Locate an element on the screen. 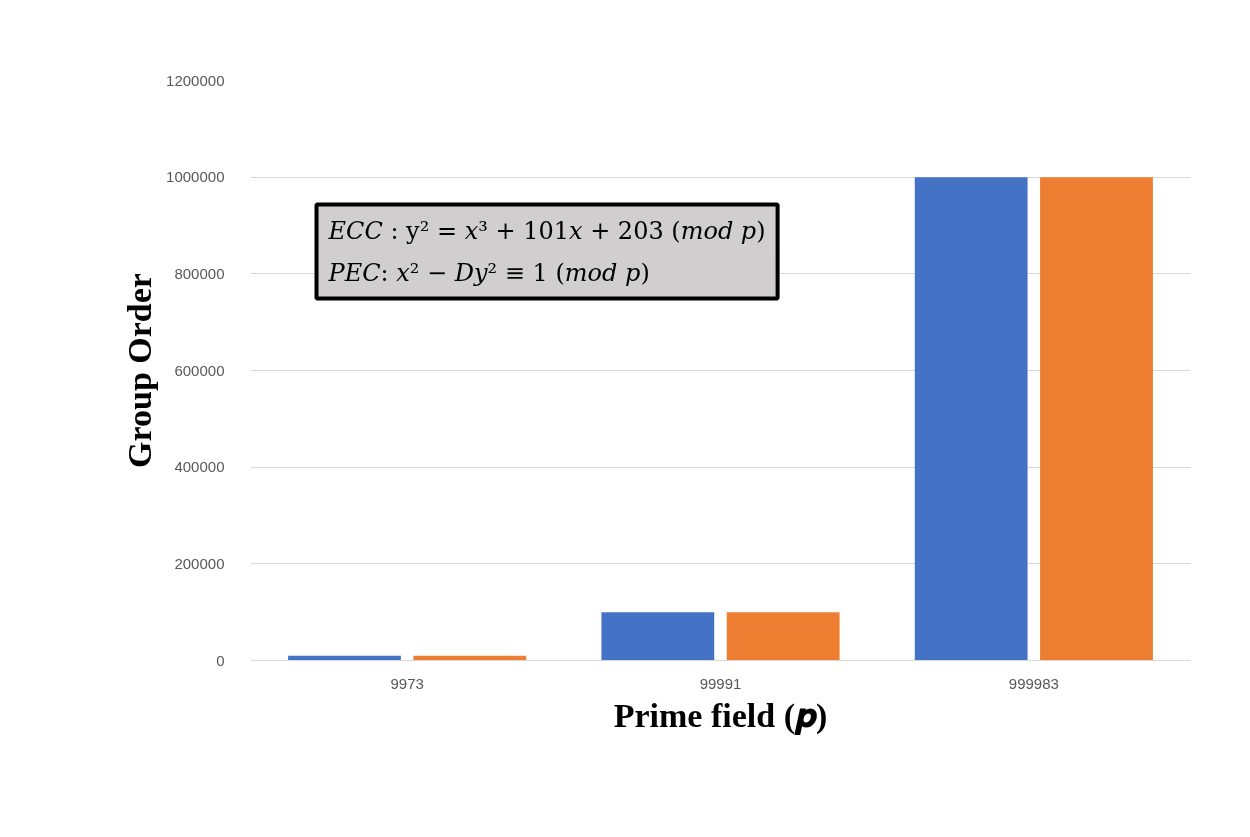 This screenshot has width=1250, height=837. y-tick-label: 600000 is located at coordinates (199, 370).